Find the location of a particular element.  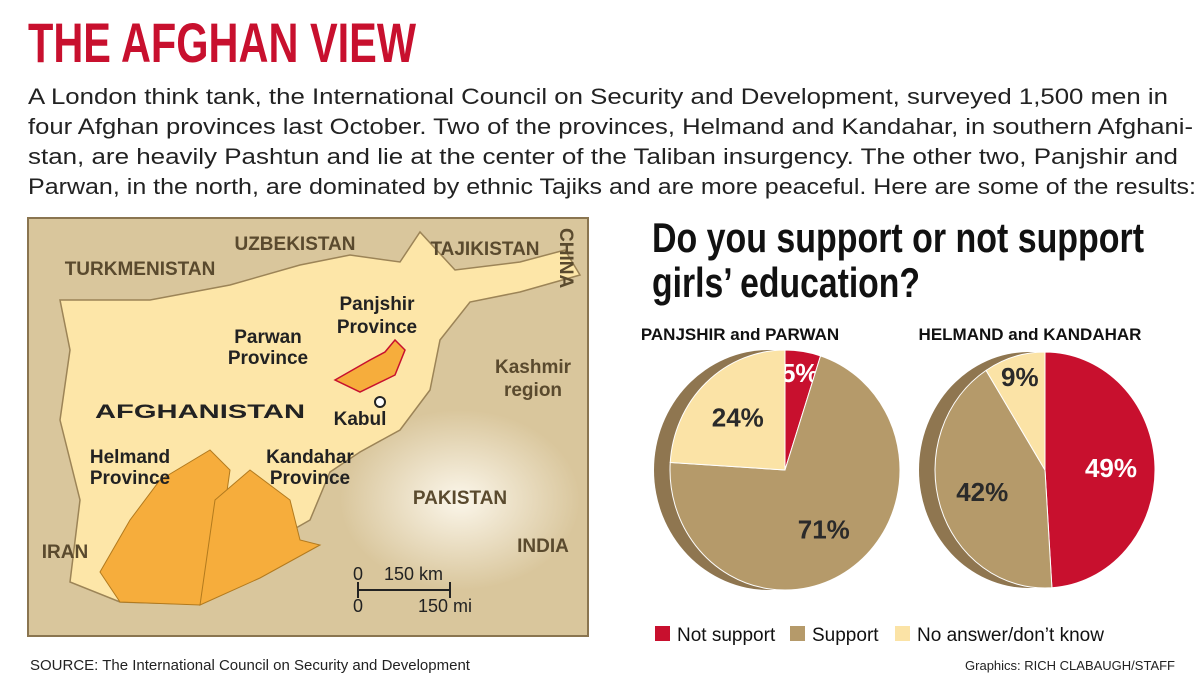

pie-value-label: 24% is located at coordinates (738, 418).